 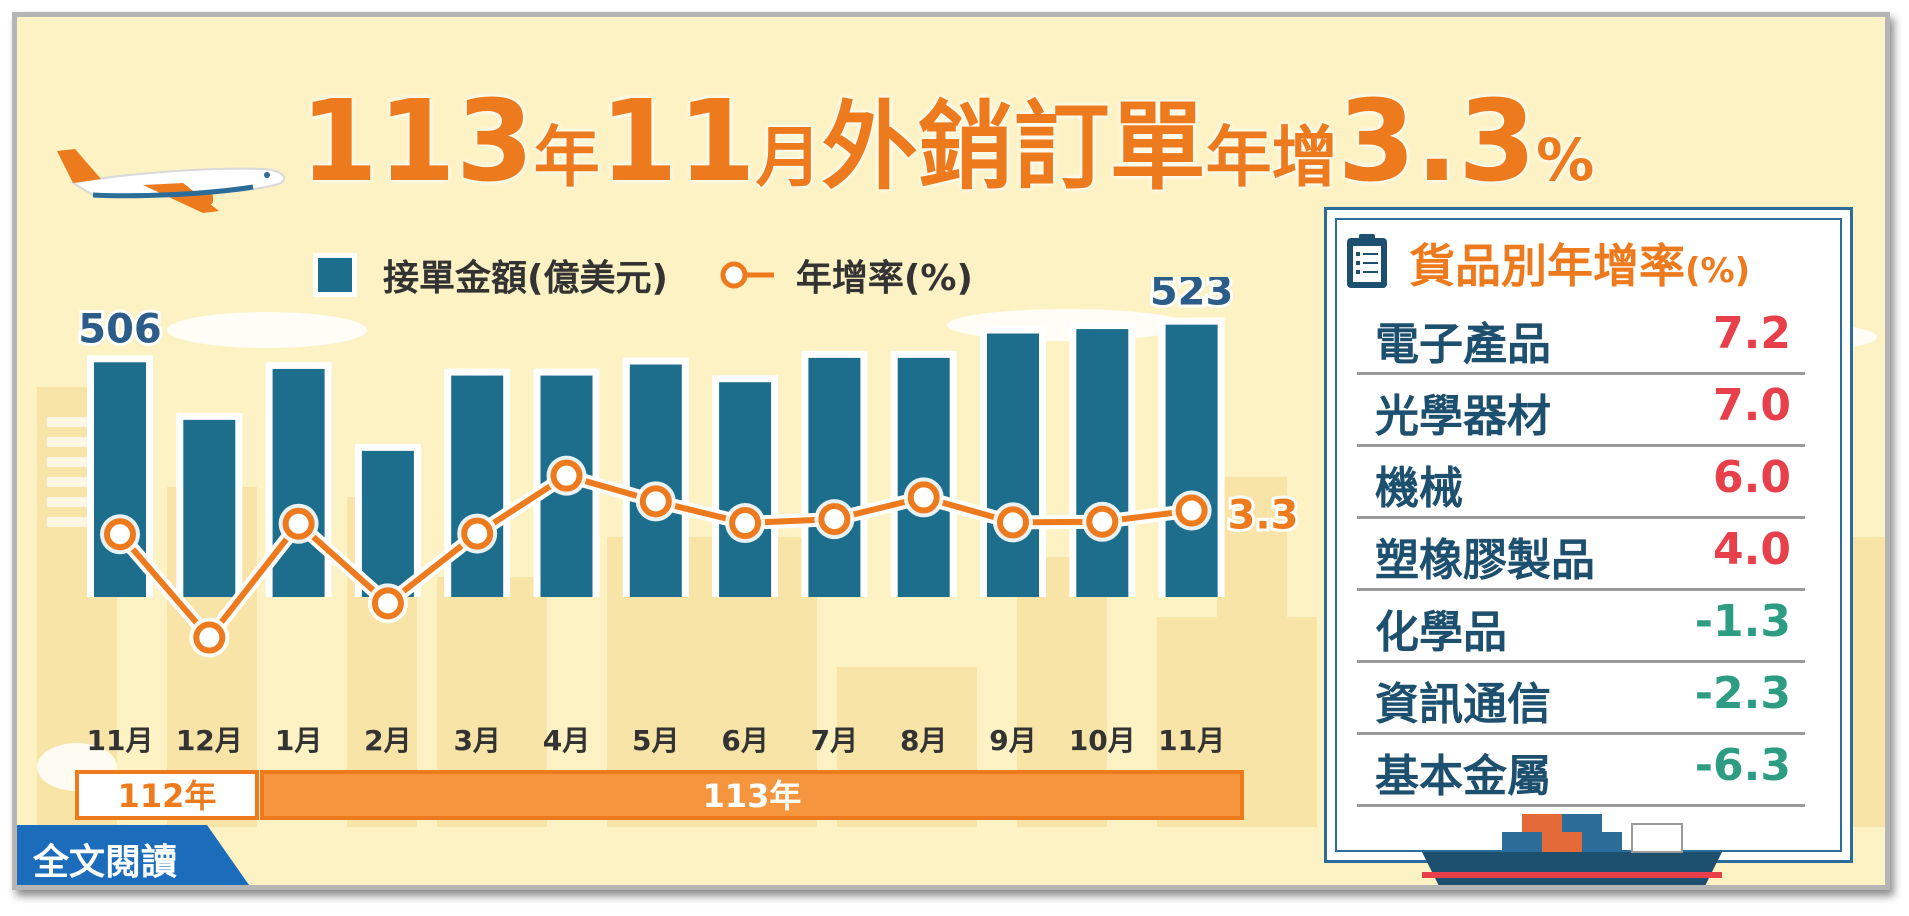 I want to click on x-tick-label: 1月, so click(x=298, y=740).